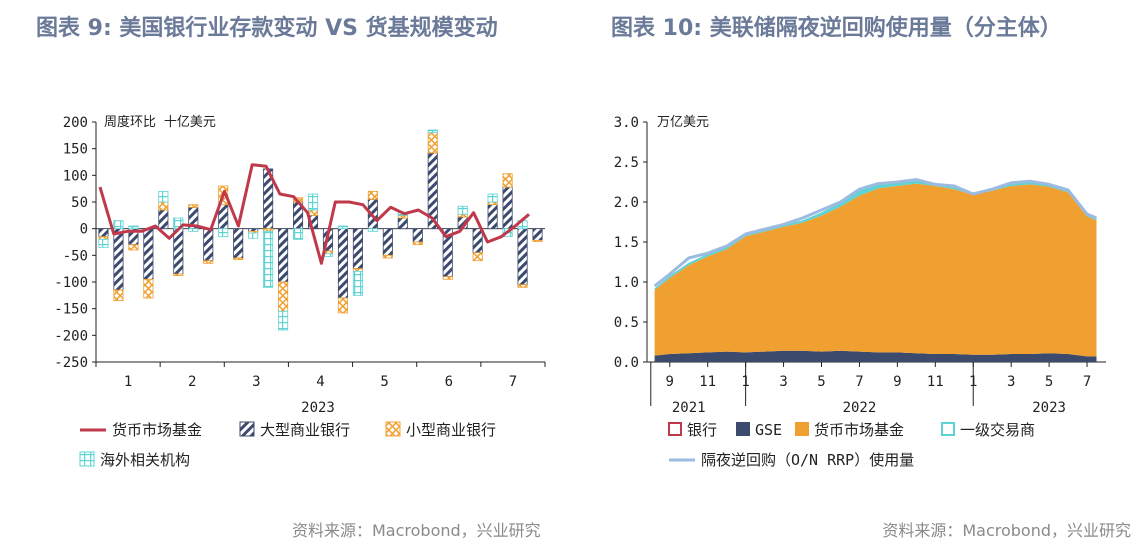  Describe the element at coordinates (71, 283) in the screenshot. I see `left-y-tick-label: -100` at that location.